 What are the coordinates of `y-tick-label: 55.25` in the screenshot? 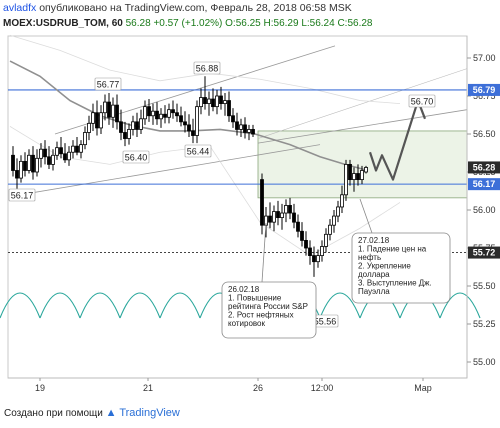 It's located at (484, 324).